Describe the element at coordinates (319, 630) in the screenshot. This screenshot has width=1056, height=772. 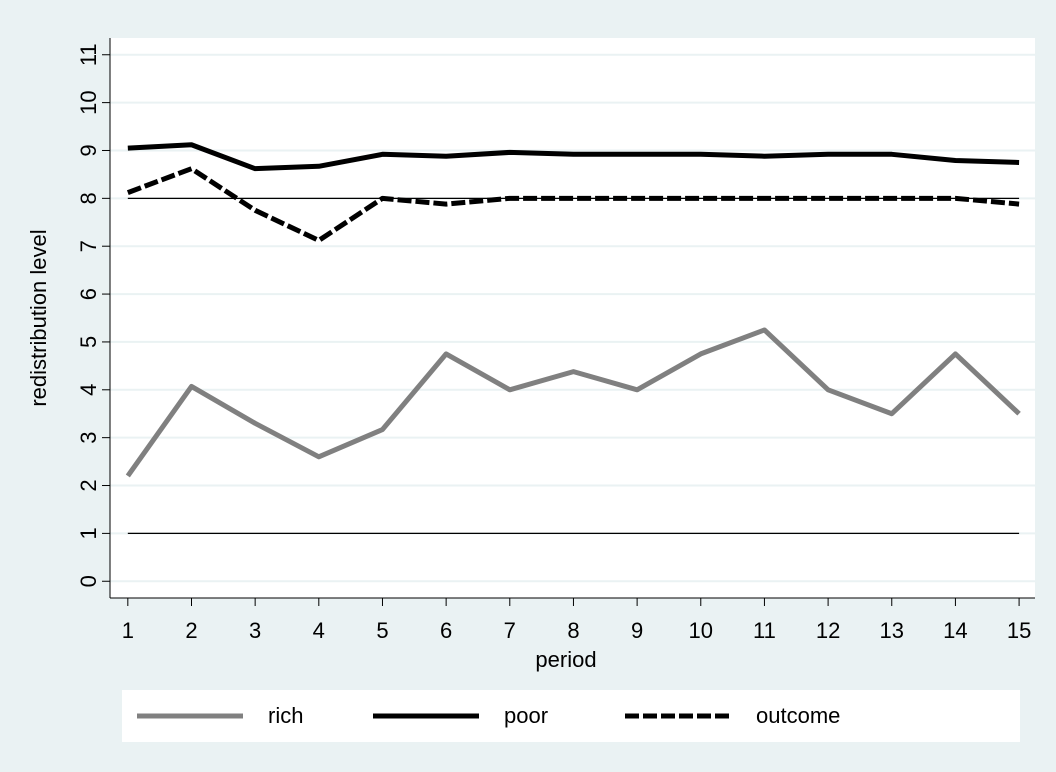
I see `x-tick-label: 4` at that location.